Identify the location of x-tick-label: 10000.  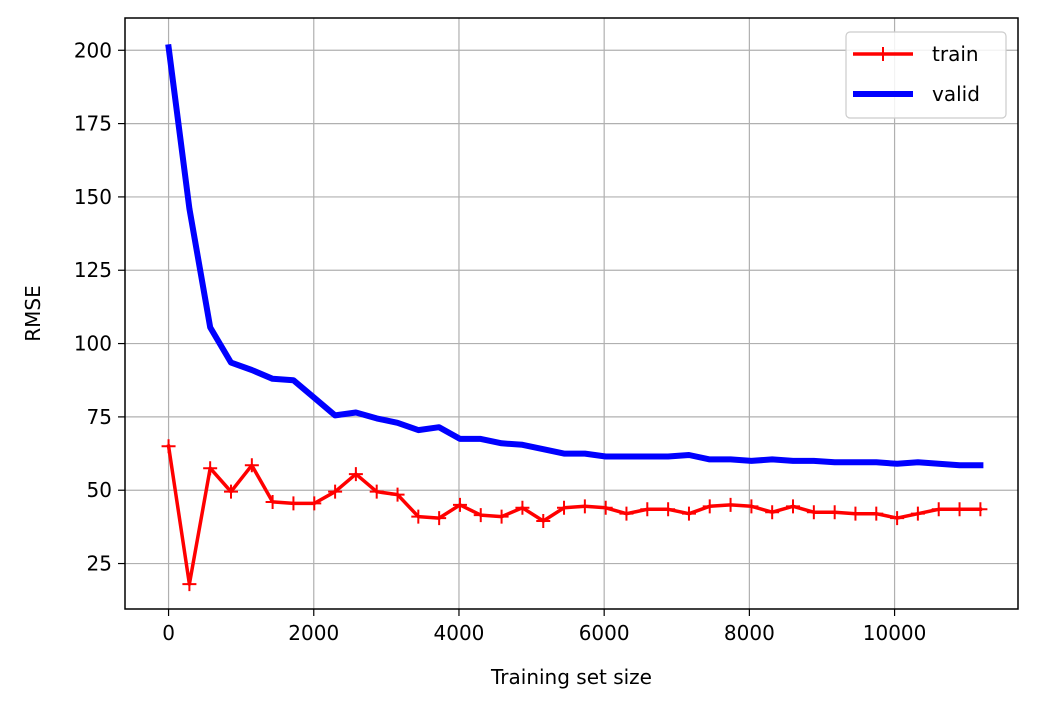
(895, 633).